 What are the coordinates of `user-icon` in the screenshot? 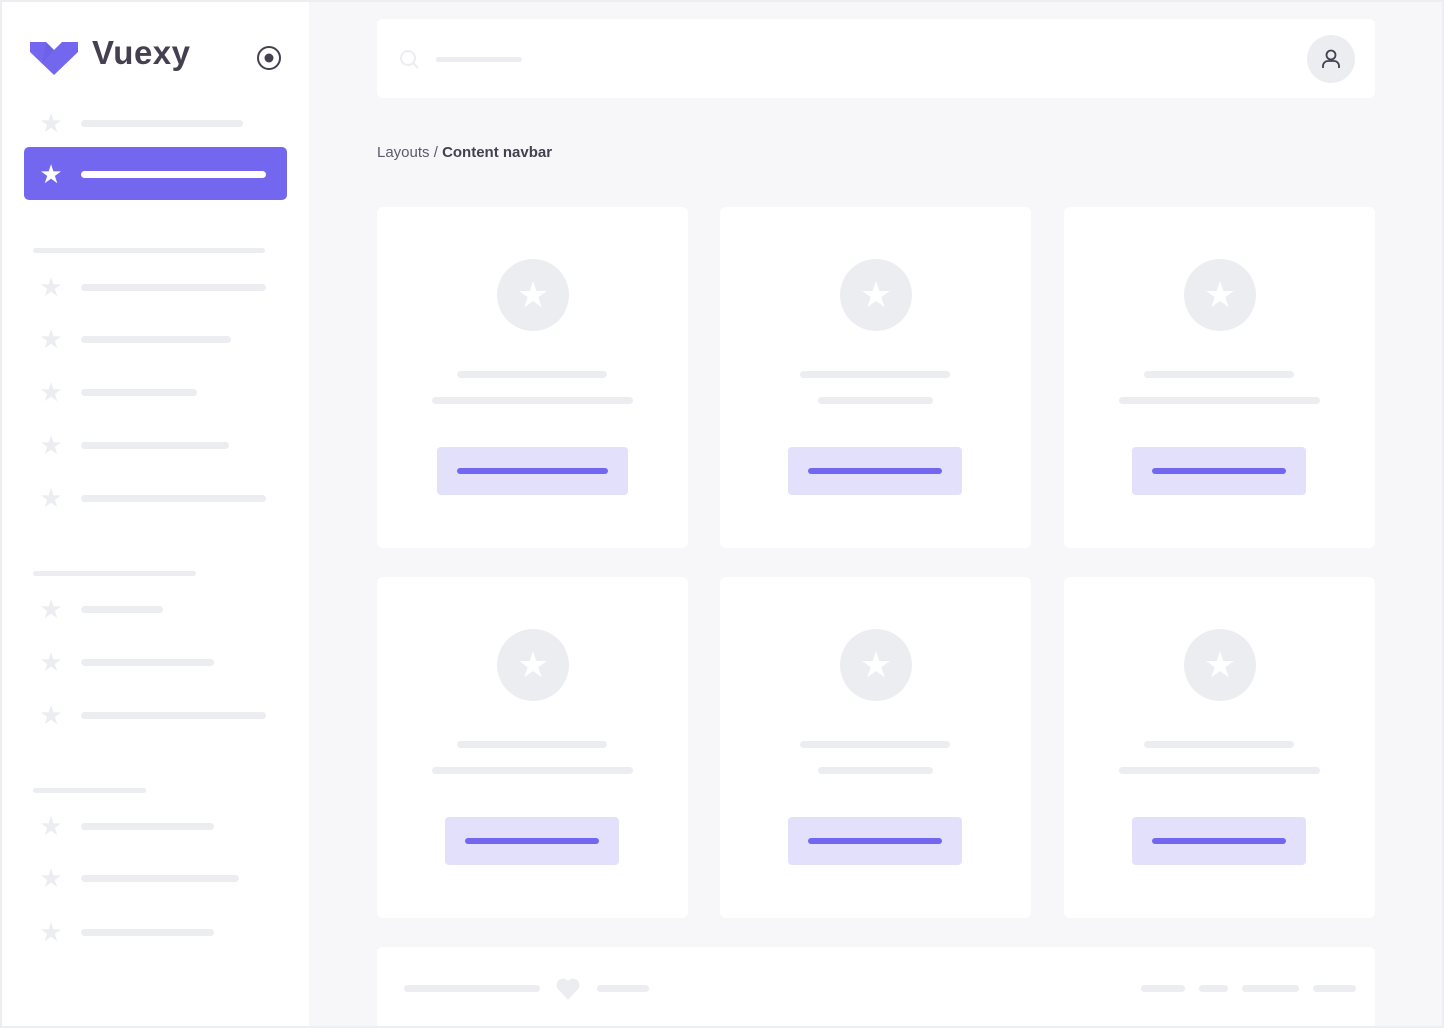 It's located at (1331, 58).